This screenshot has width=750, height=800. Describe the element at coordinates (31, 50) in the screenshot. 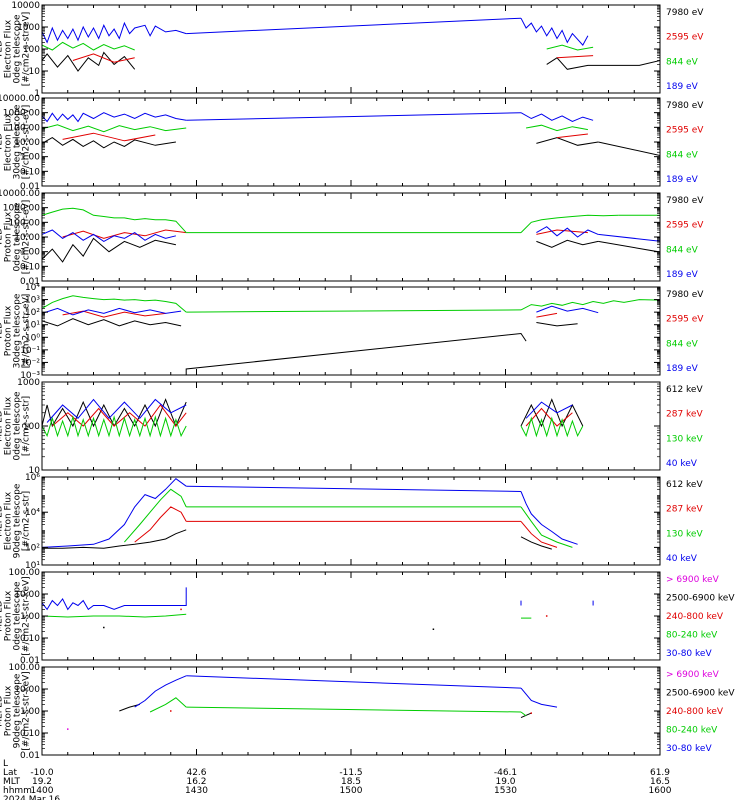

I see `y-tick-label: 100` at that location.